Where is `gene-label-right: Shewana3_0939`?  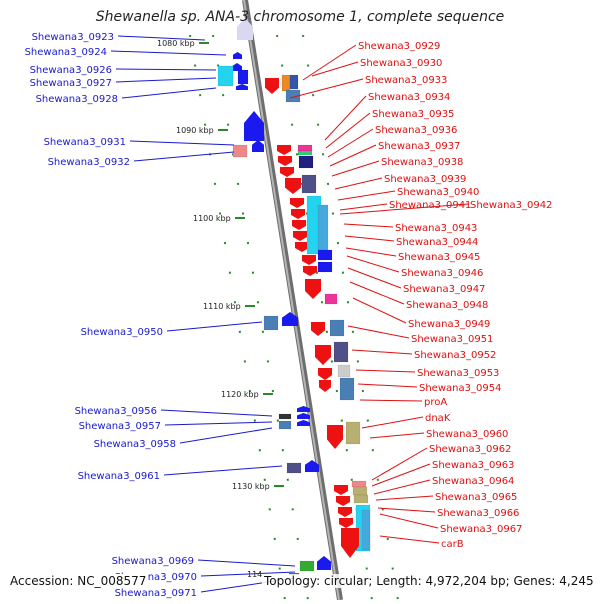
gene-label-right: Shewana3_0939 is located at coordinates (425, 179).